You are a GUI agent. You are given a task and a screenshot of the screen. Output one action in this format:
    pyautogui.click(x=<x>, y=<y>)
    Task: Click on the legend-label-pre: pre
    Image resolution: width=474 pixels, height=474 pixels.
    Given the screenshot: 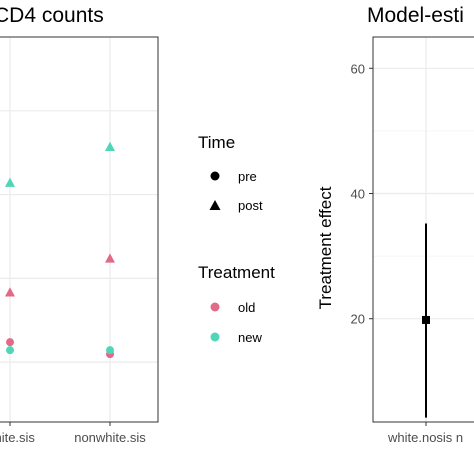 What is the action you would take?
    pyautogui.click(x=247, y=176)
    